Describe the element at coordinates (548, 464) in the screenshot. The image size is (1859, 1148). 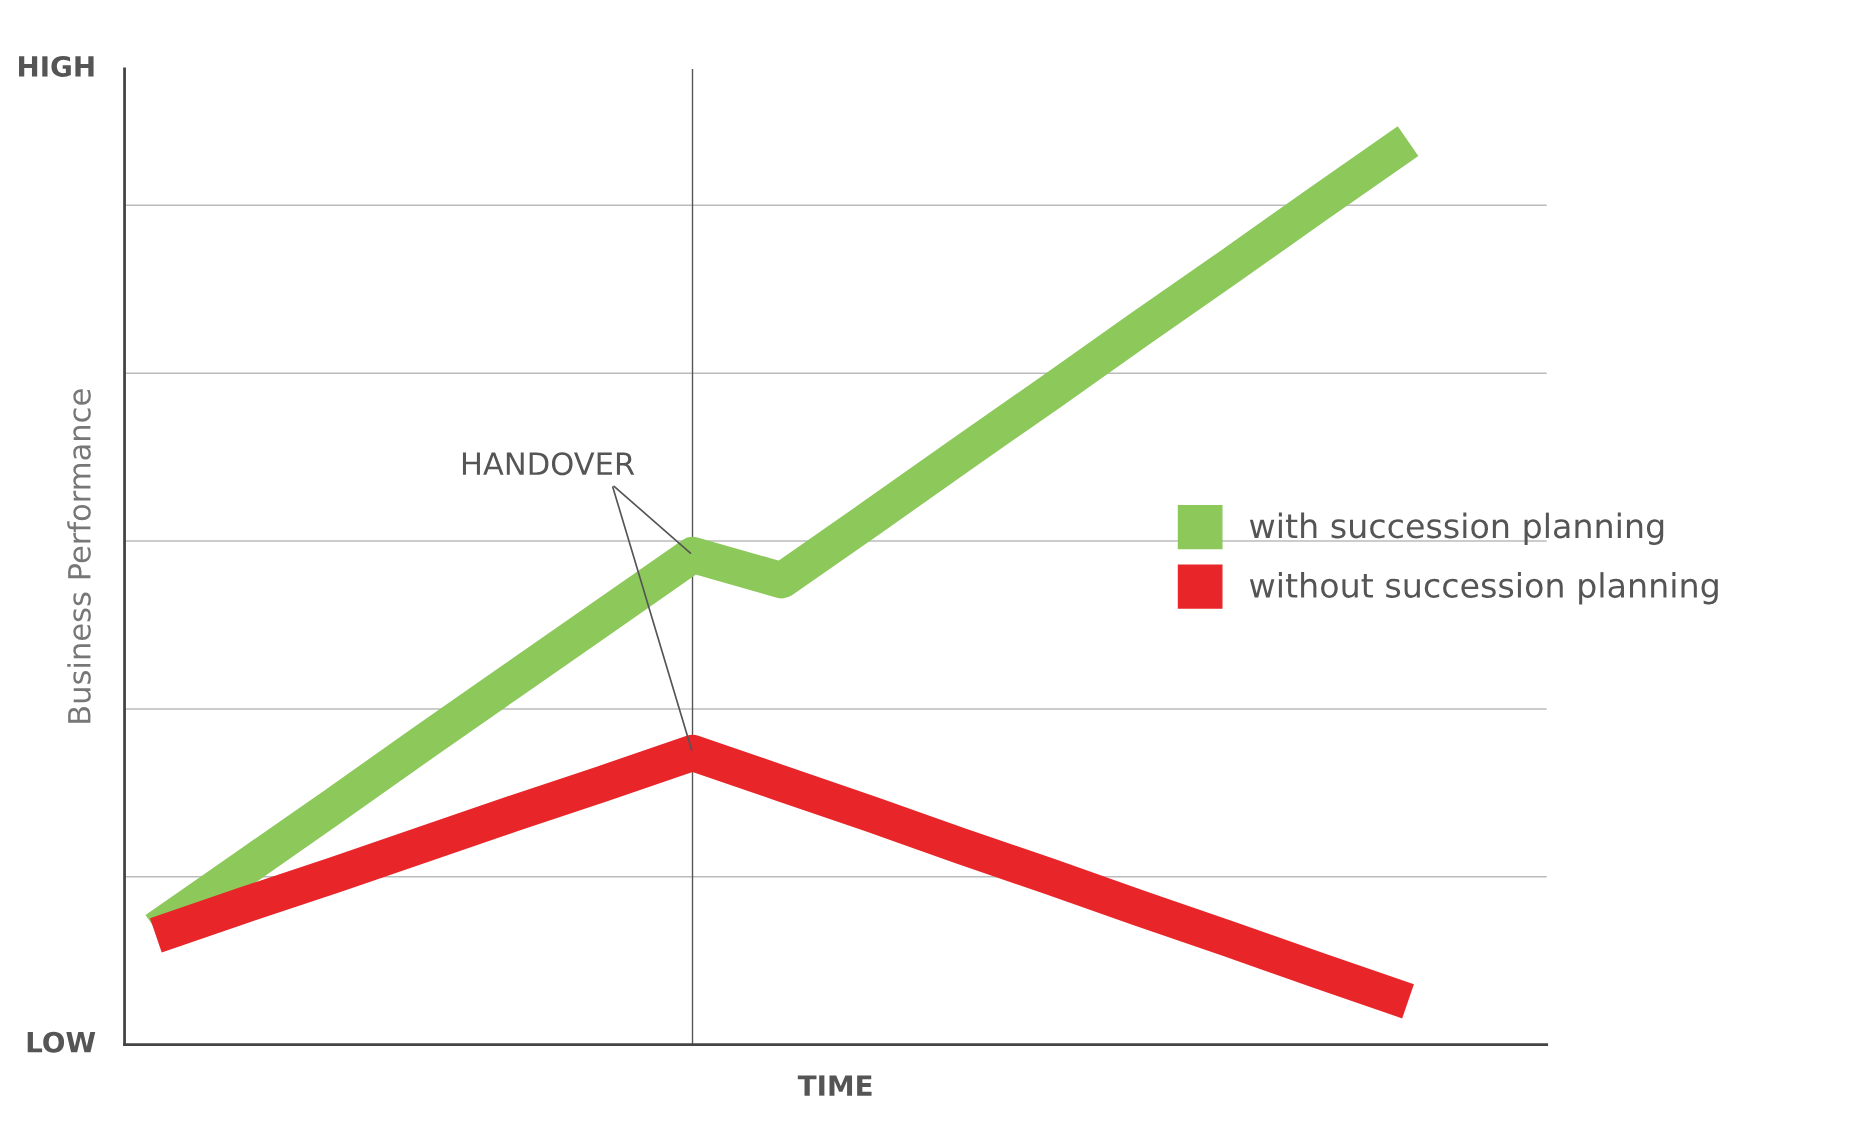
I see `annotation: HANDOVER` at that location.